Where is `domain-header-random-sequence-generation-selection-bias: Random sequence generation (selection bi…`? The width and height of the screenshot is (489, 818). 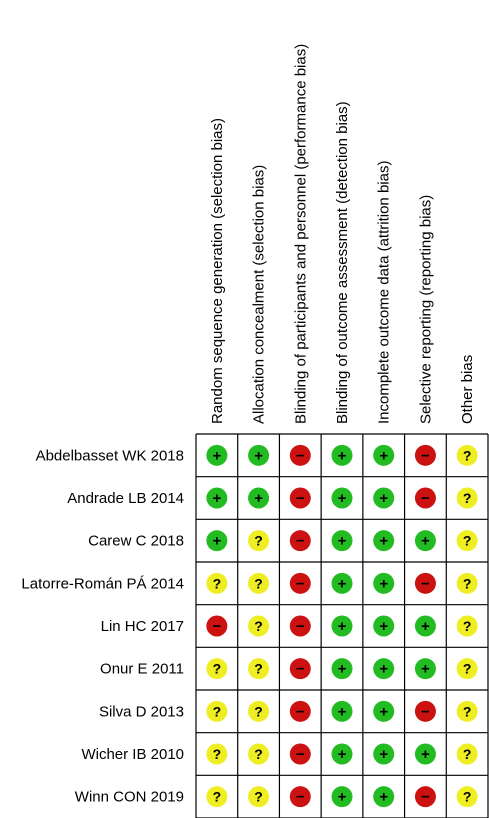 domain-header-random-sequence-generation-selection-bias: Random sequence generation (selection bi… is located at coordinates (217, 271).